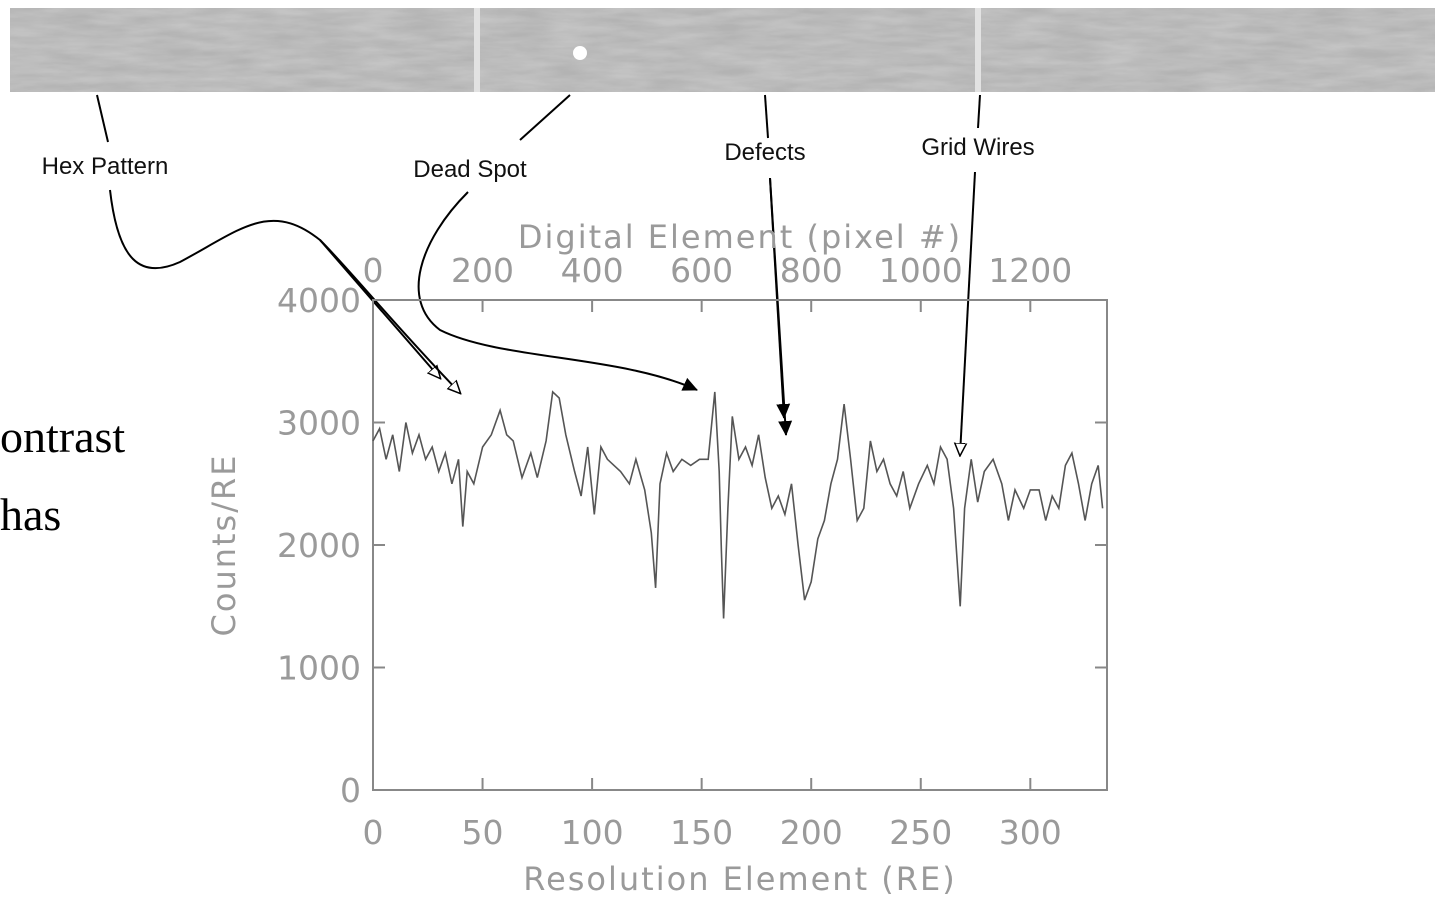 The image size is (1435, 899). Describe the element at coordinates (373, 832) in the screenshot. I see `x-tick-label: 0` at that location.